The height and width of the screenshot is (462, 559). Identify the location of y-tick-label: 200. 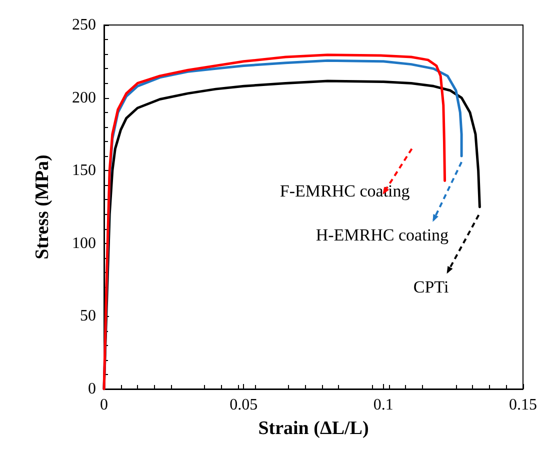
(84, 97).